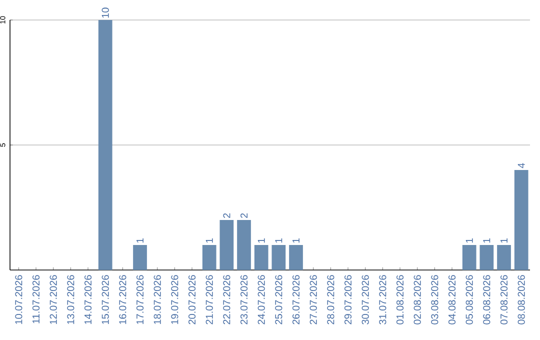 This screenshot has height=340, width=540. I want to click on x-tick-label: 01.08.2026, so click(400, 299).